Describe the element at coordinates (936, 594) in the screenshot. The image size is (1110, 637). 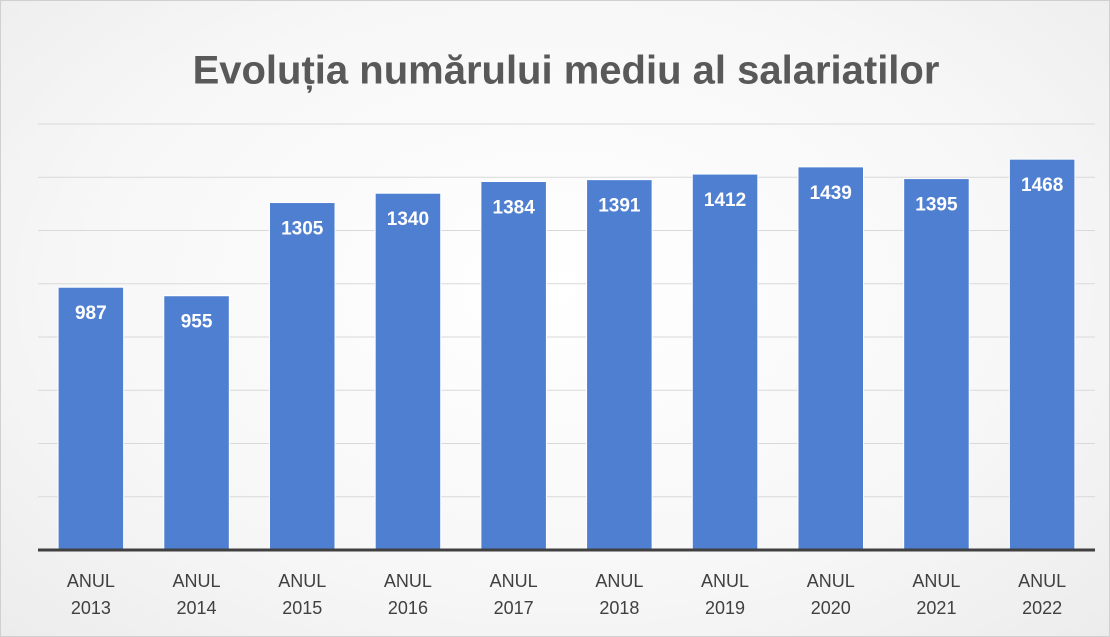
I see `x-tick-label: ANUL 2021` at that location.